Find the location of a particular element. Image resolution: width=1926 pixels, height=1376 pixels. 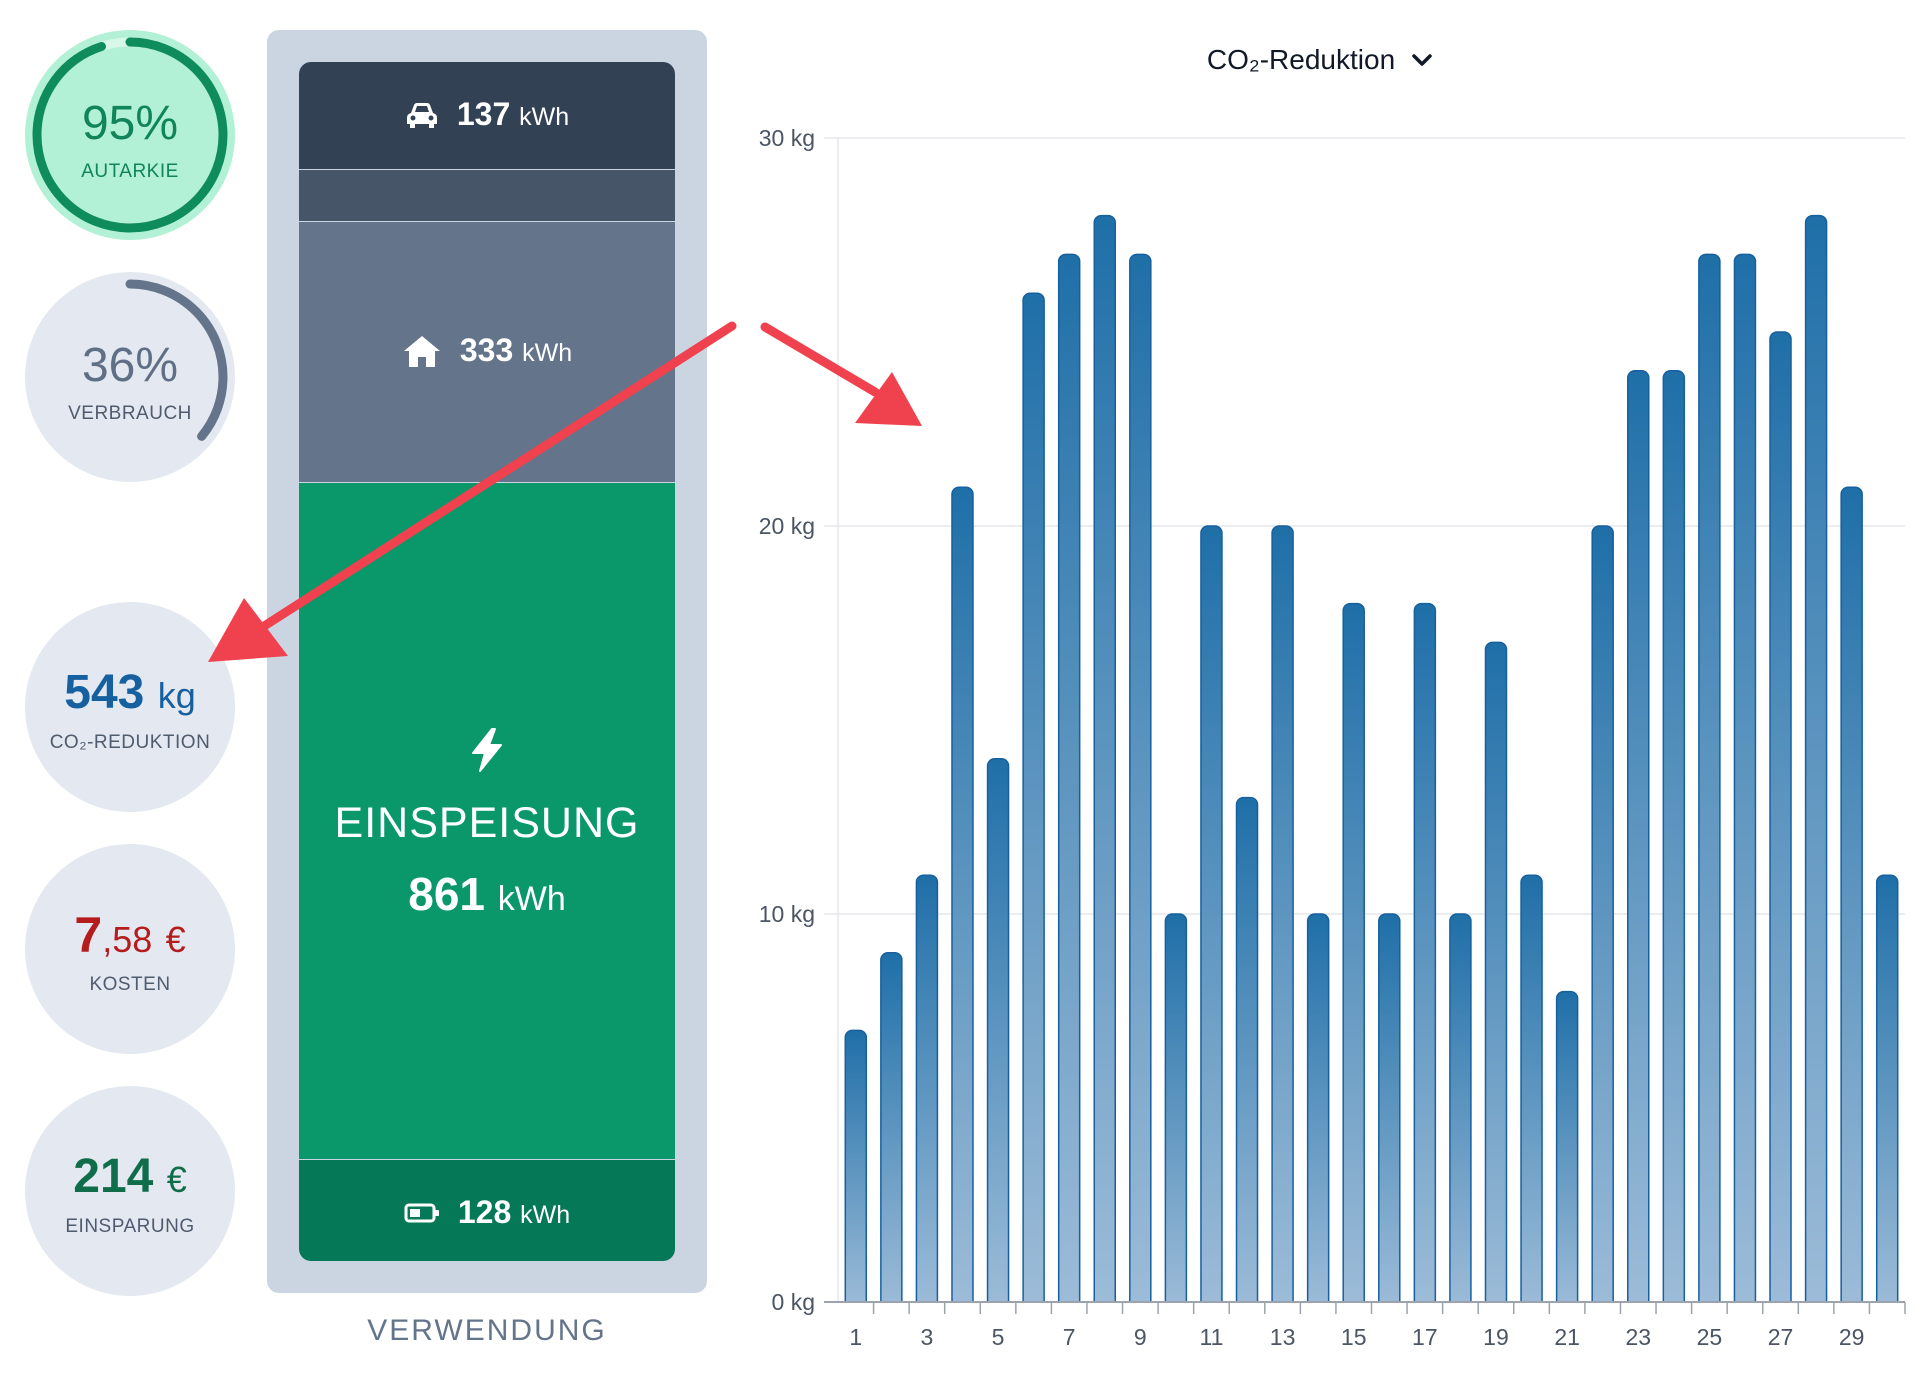

chart-y-axis: 0 kg 10 kg 20 kg 30 kg is located at coordinates (787, 720).